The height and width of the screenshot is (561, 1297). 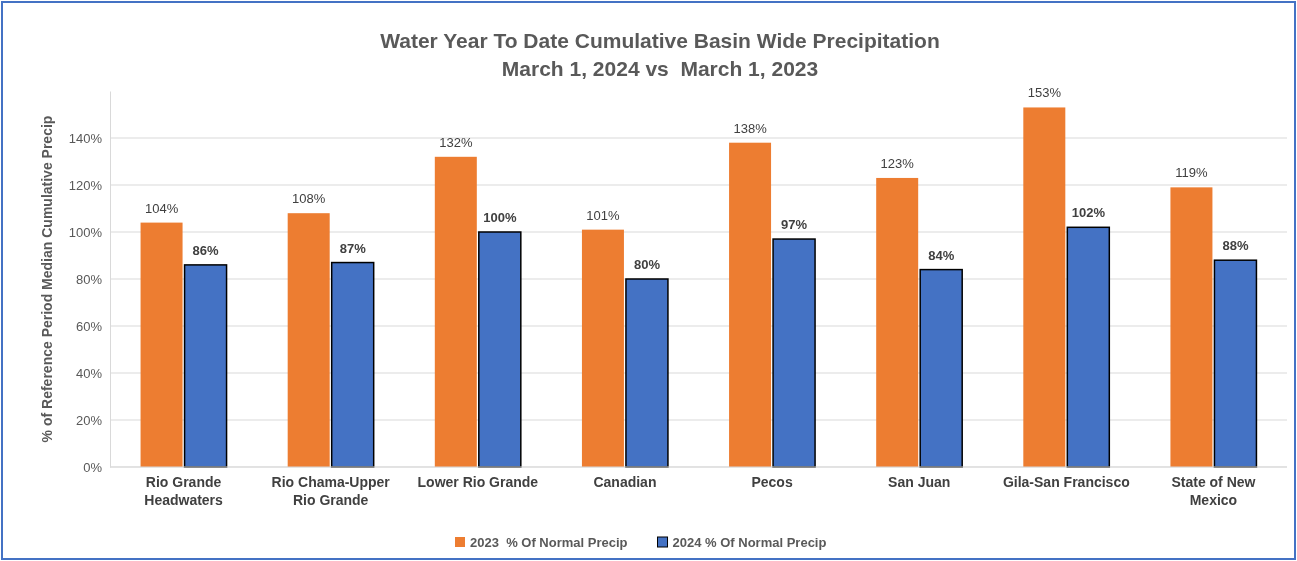 What do you see at coordinates (93, 467) in the screenshot?
I see `y-tick-label: 0%` at bounding box center [93, 467].